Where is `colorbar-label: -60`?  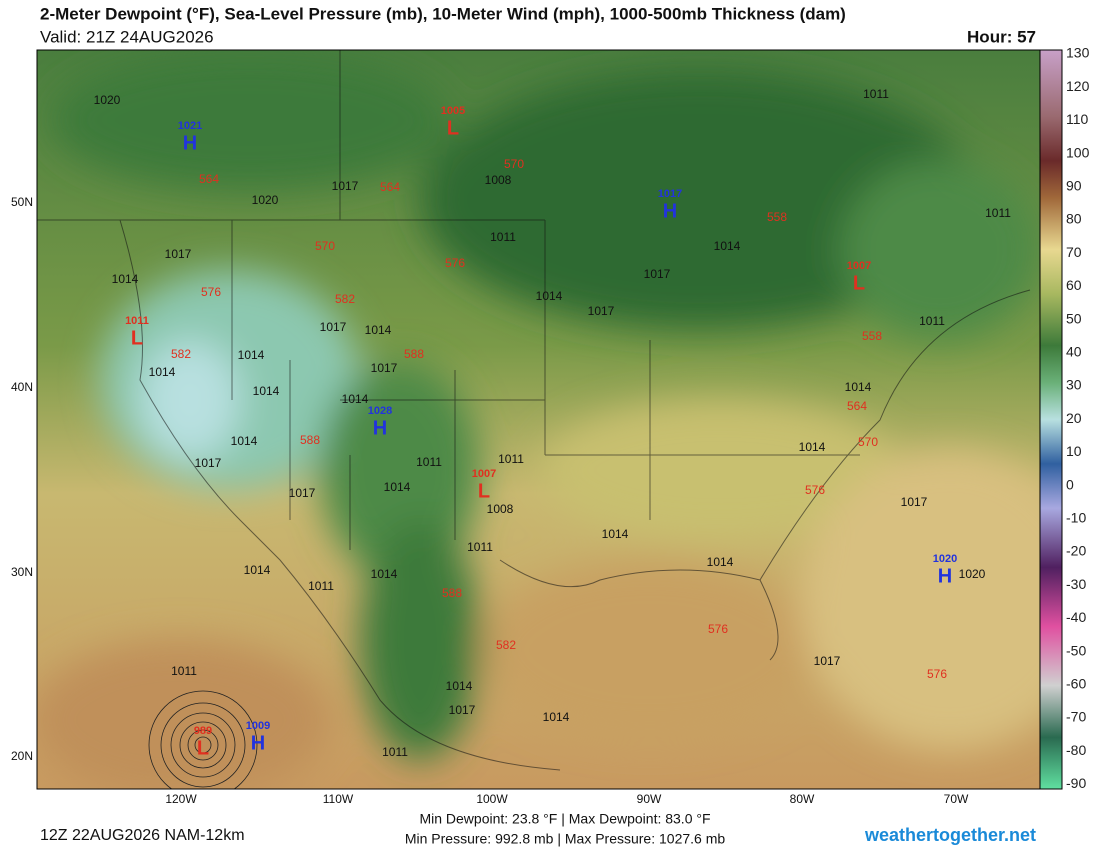
colorbar-label: -60 is located at coordinates (1076, 684).